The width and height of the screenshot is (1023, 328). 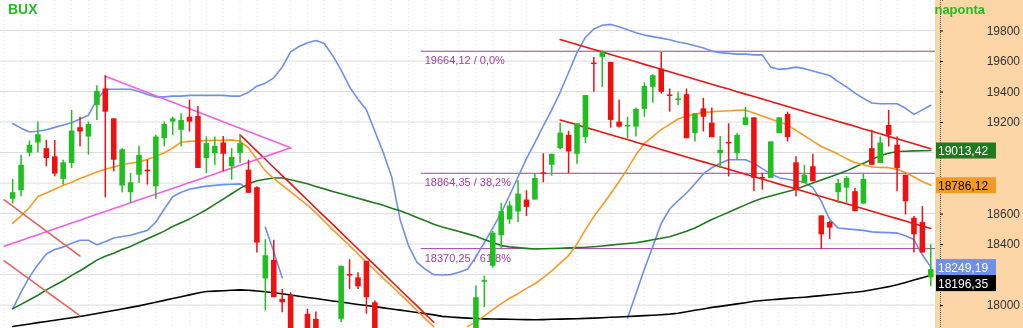 What do you see at coordinates (1003, 61) in the screenshot?
I see `y-tick-label: 19600` at bounding box center [1003, 61].